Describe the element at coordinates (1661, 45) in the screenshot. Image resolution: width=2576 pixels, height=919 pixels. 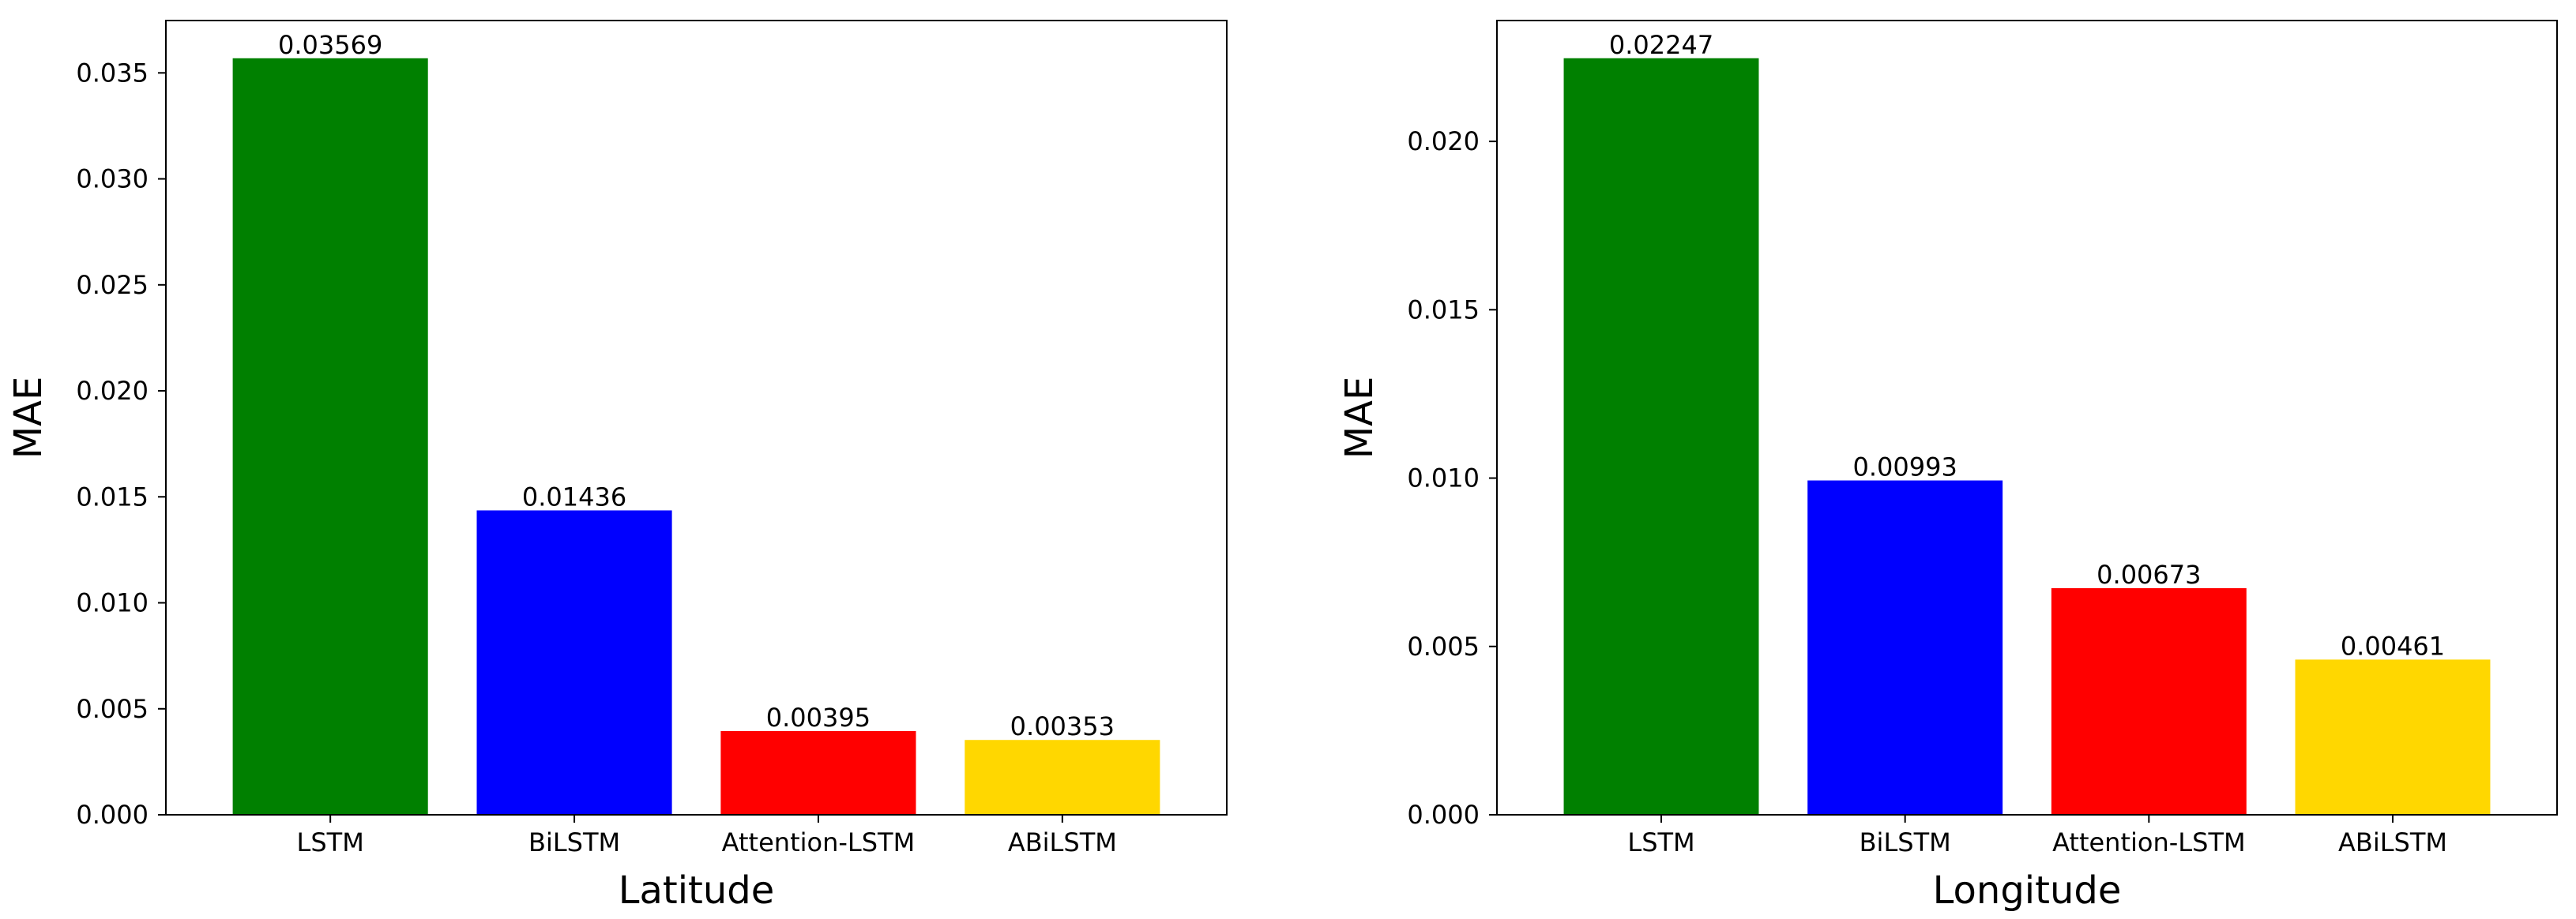
I see `data-label: 0.02247` at that location.